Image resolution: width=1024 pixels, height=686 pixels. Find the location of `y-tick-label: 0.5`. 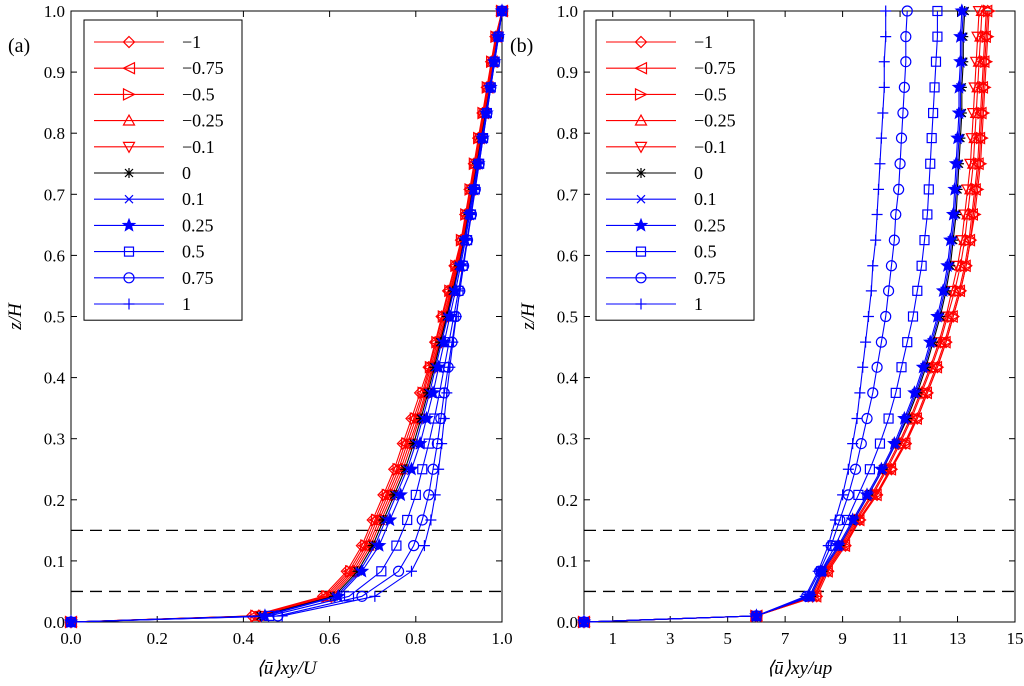

y-tick-label: 0.5 is located at coordinates (54, 317).